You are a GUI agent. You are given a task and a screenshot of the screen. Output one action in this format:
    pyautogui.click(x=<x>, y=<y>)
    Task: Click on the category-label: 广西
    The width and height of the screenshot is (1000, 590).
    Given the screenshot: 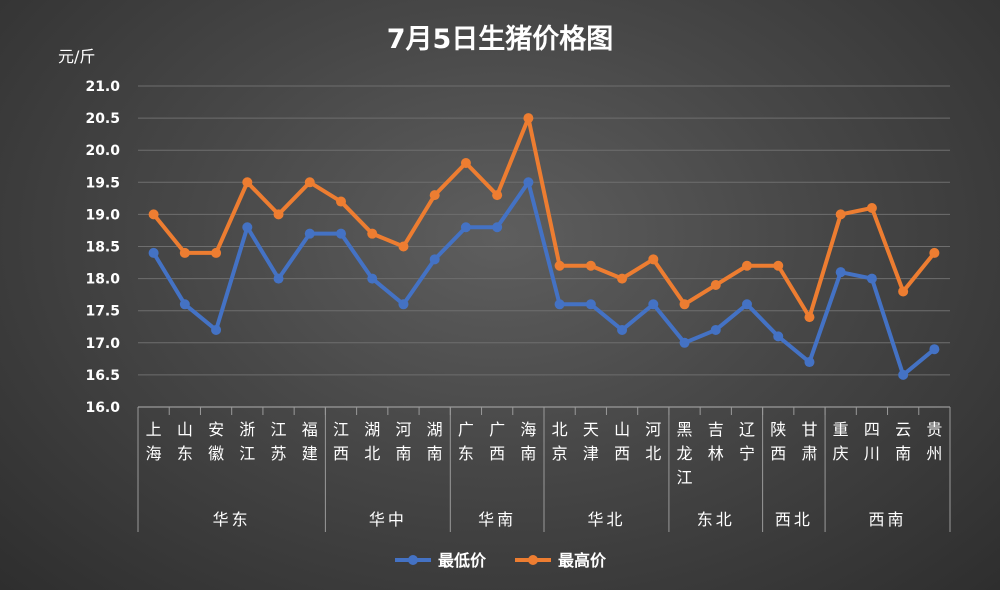 What is the action you would take?
    pyautogui.click(x=497, y=441)
    